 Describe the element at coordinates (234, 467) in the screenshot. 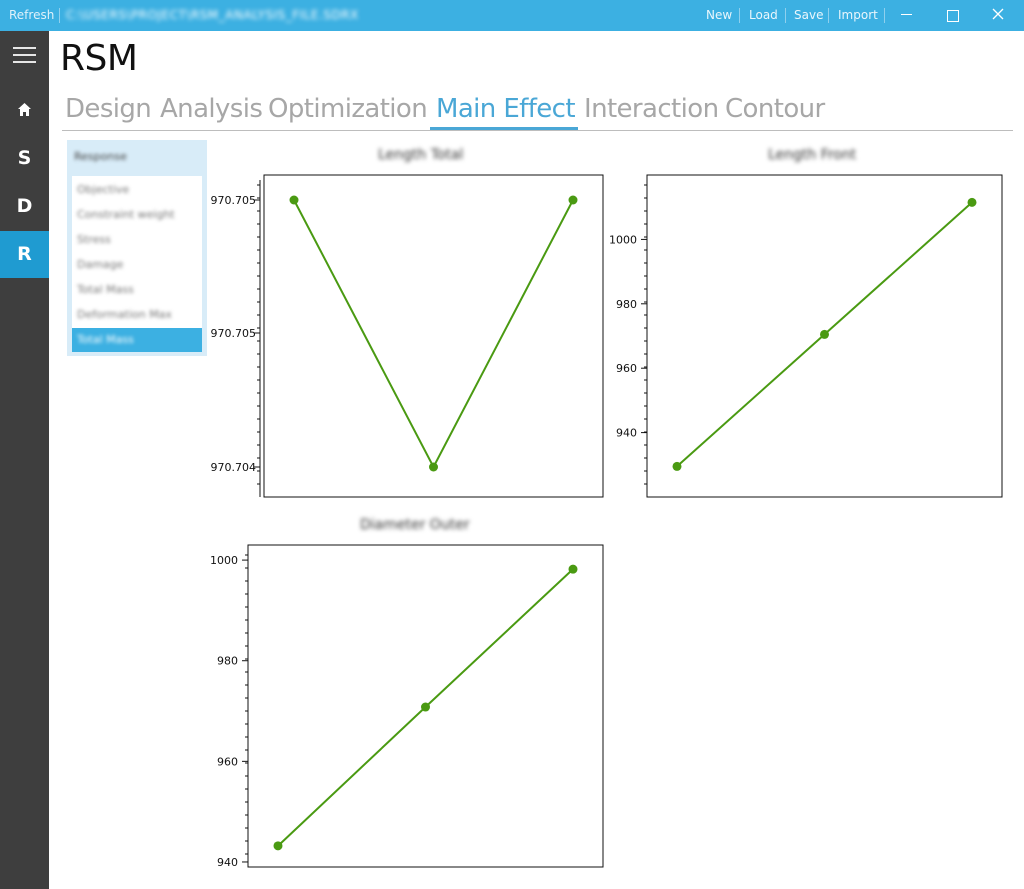

I see `y-tick-label: 970.704` at that location.